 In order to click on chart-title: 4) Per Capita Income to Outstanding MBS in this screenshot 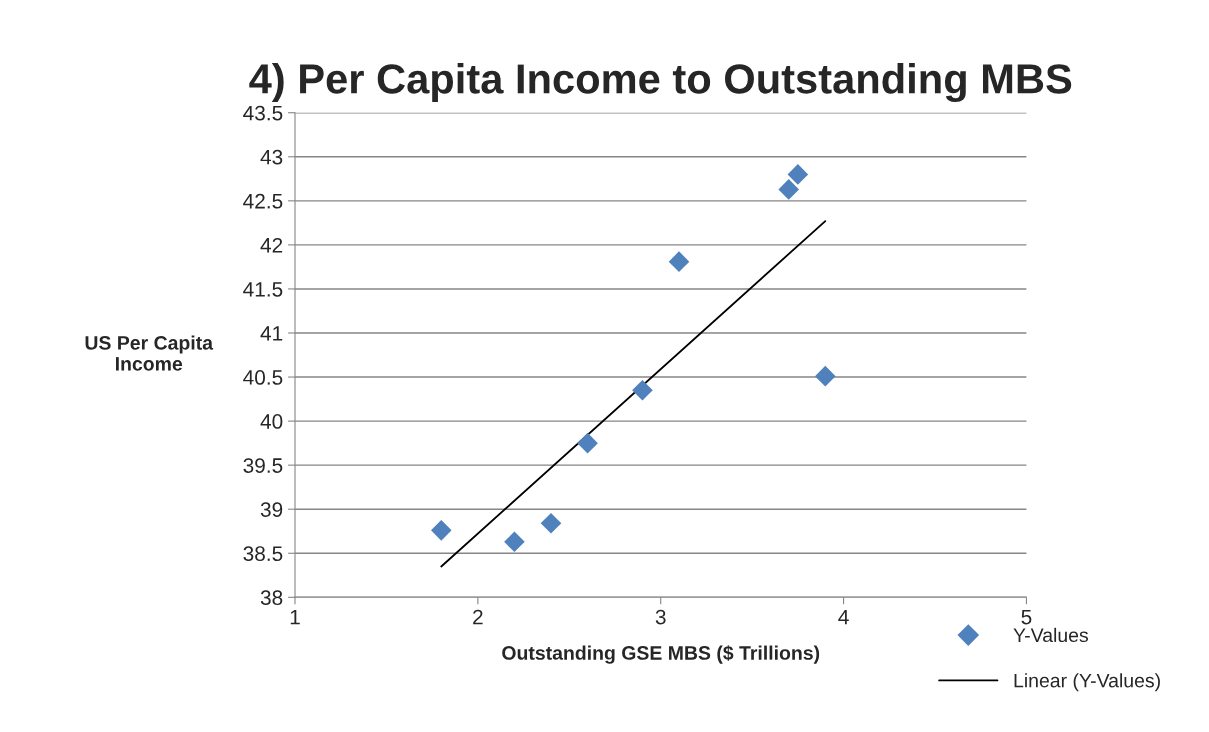, I will do `click(660, 83)`.